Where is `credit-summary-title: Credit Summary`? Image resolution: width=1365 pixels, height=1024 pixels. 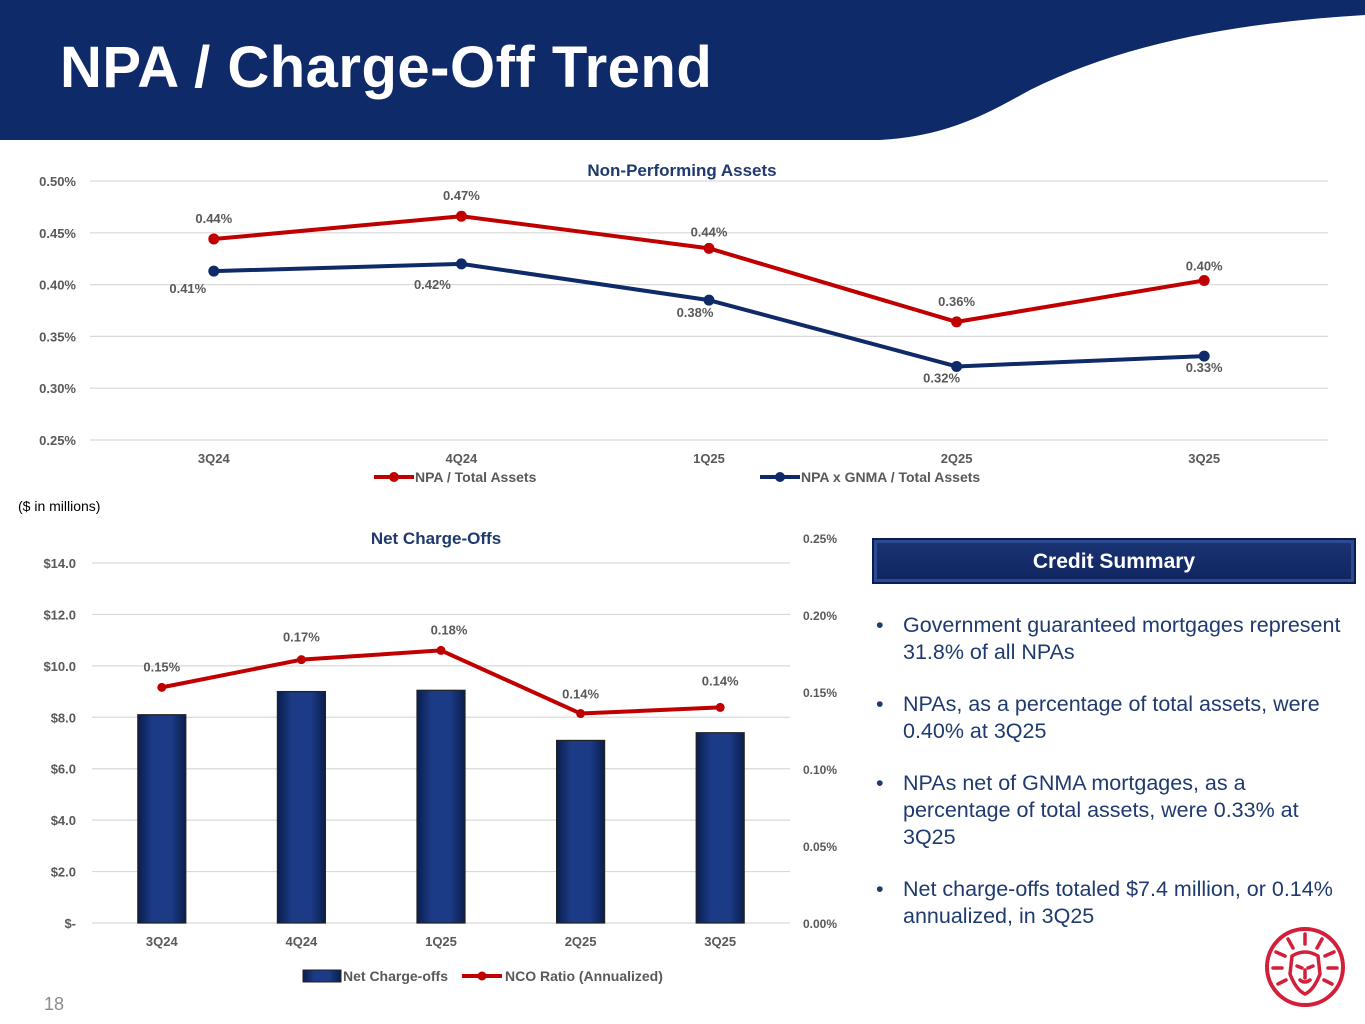 credit-summary-title: Credit Summary is located at coordinates (1114, 561).